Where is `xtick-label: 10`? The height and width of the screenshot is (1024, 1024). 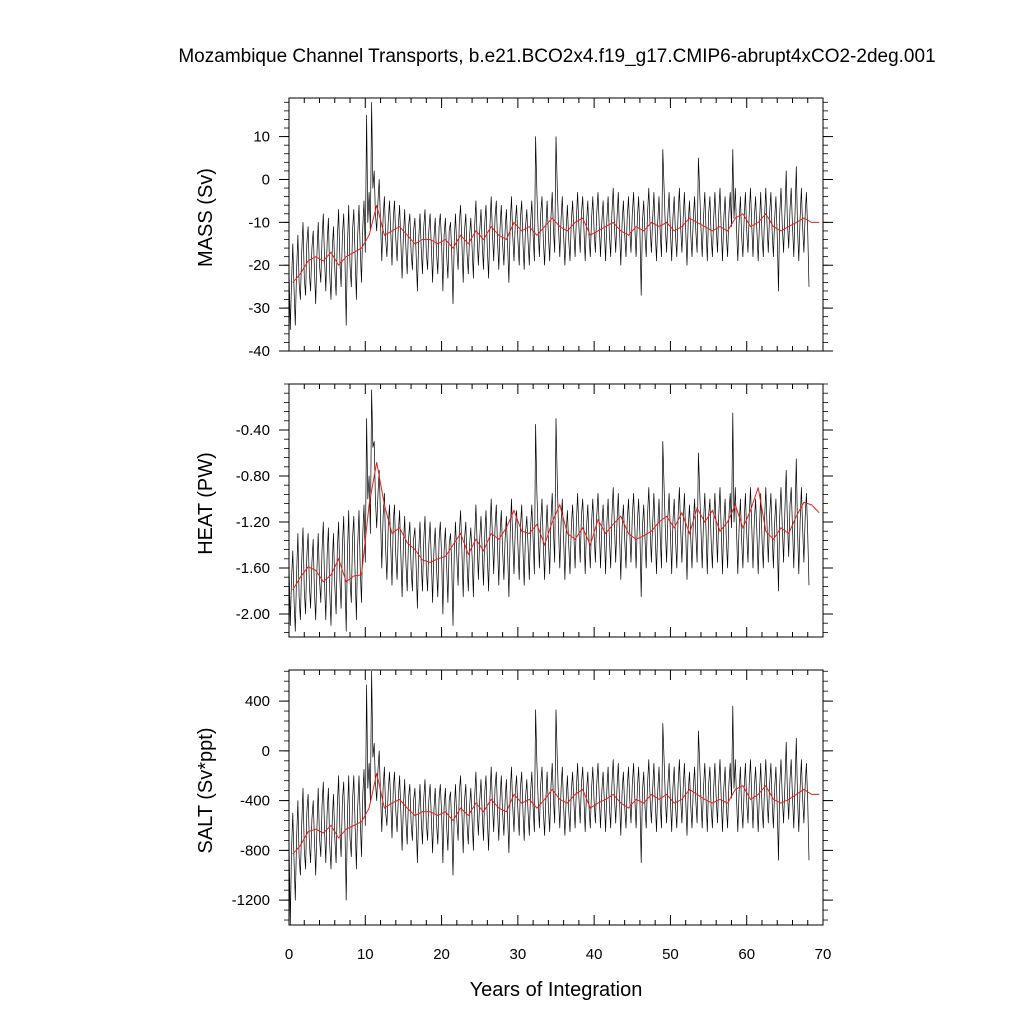 xtick-label: 10 is located at coordinates (365, 954).